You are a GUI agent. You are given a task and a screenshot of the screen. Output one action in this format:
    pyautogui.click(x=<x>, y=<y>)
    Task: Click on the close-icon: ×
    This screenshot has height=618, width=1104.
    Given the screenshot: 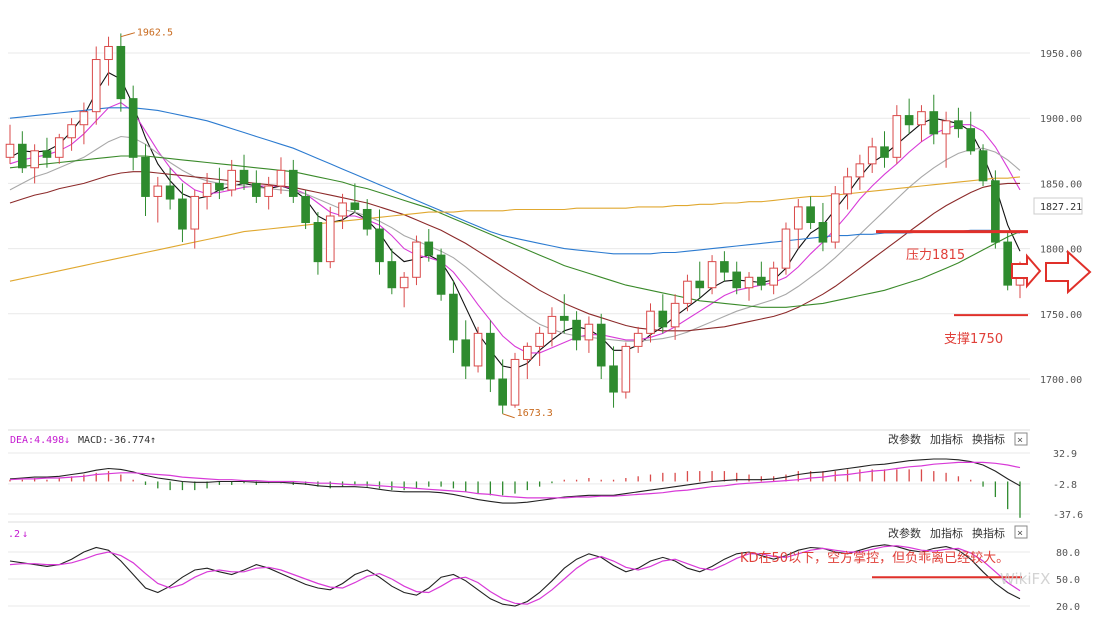 What is the action you would take?
    pyautogui.click(x=1020, y=440)
    